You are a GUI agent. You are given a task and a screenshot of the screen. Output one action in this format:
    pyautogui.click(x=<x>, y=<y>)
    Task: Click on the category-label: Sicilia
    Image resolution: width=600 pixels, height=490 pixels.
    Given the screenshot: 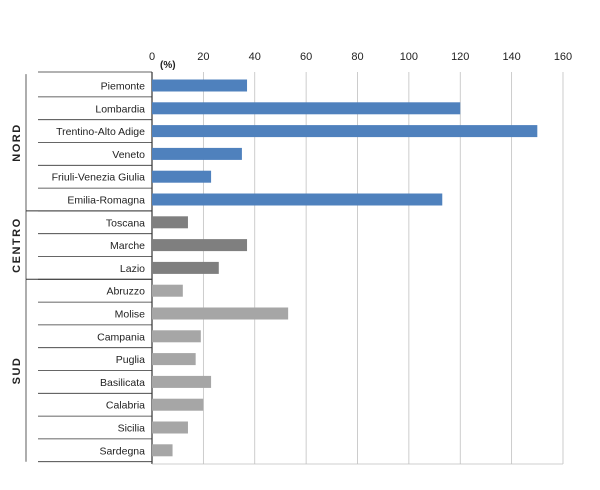 What is the action you would take?
    pyautogui.click(x=132, y=429)
    